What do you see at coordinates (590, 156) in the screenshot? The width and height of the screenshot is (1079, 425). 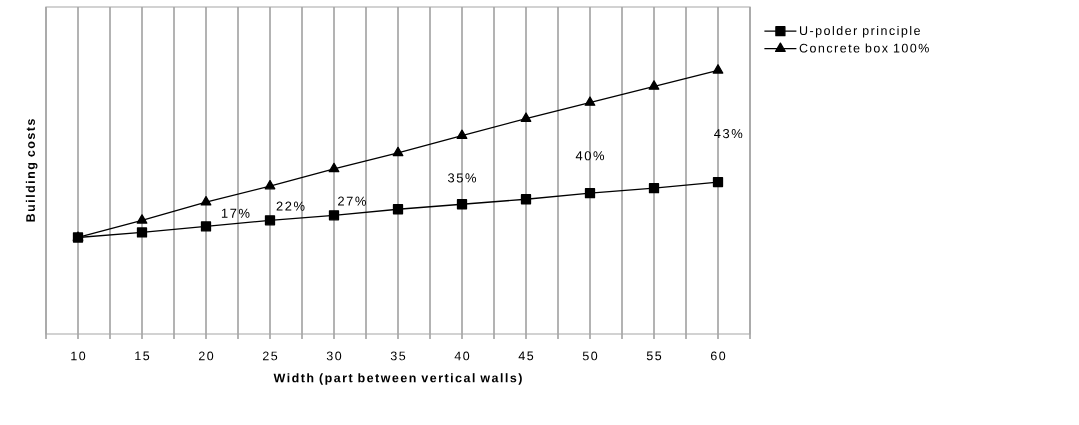 I see `annotation: 40%` at bounding box center [590, 156].